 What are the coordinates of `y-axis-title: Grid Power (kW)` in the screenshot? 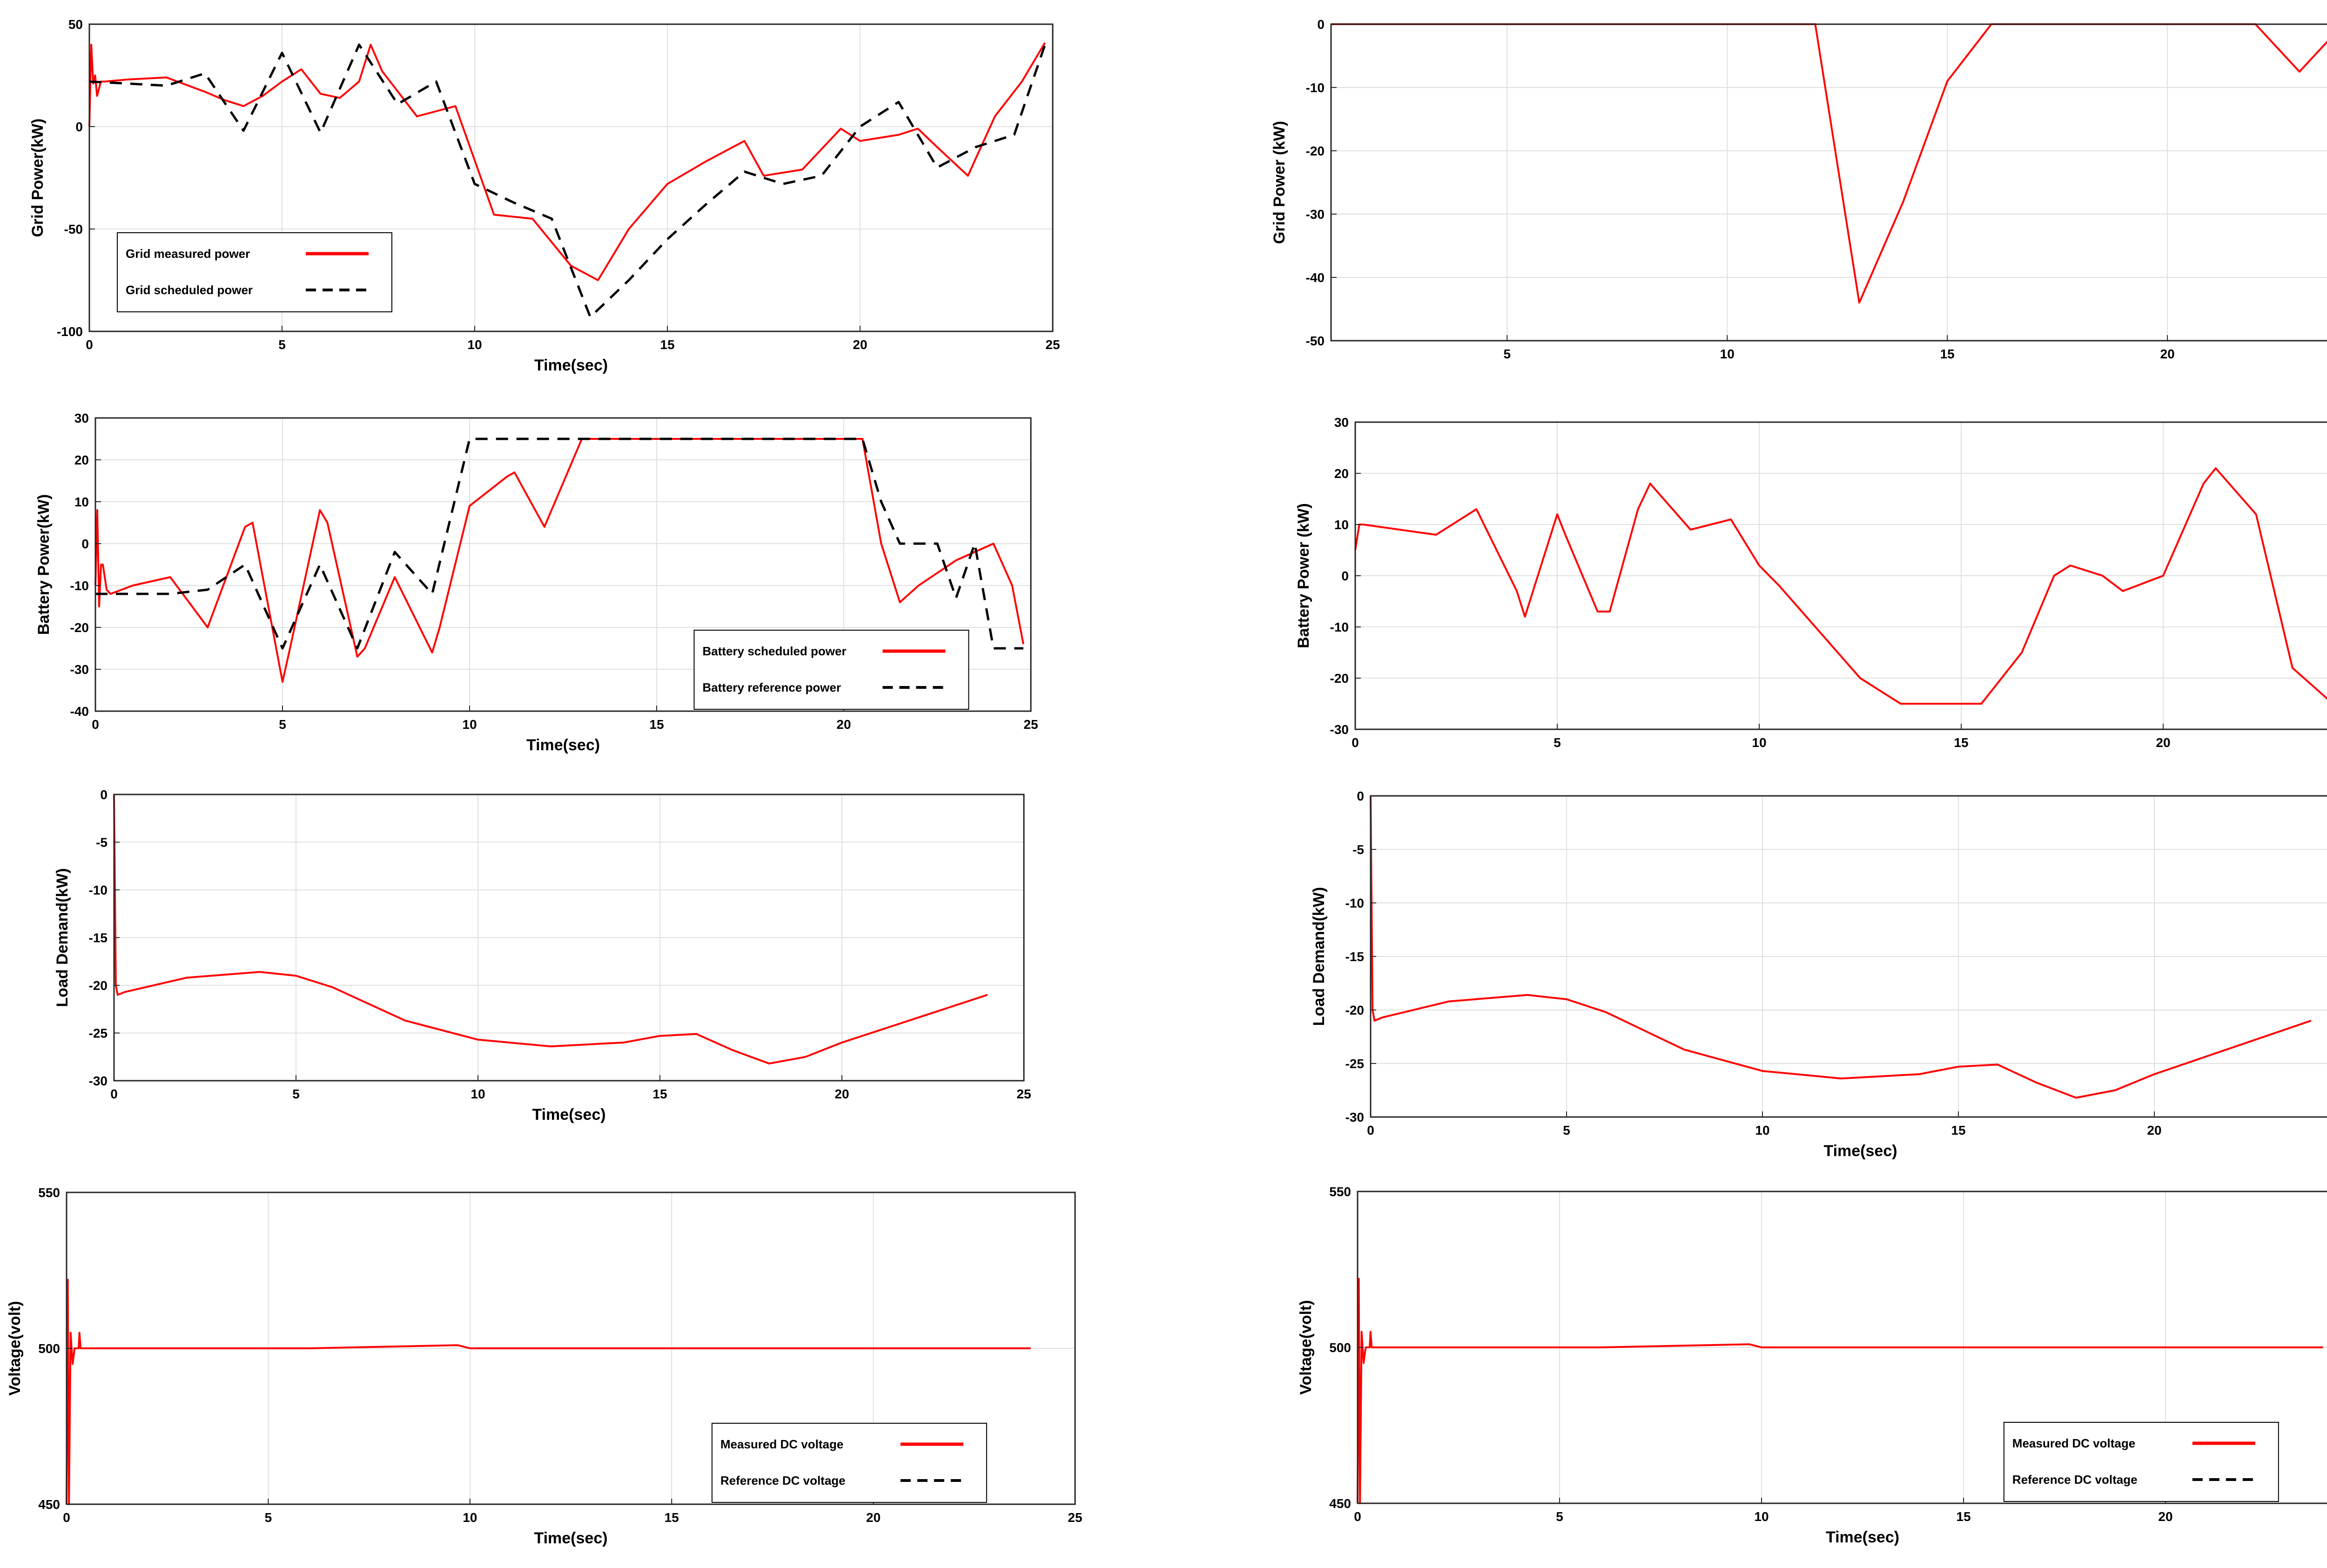 It's located at (1279, 182).